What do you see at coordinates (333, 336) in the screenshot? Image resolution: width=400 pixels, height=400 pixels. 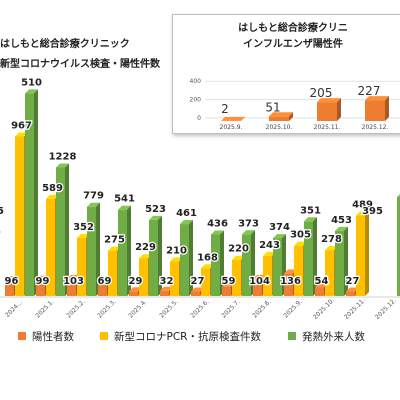 I see `legend-fever-label: 発熱外来人数` at bounding box center [333, 336].